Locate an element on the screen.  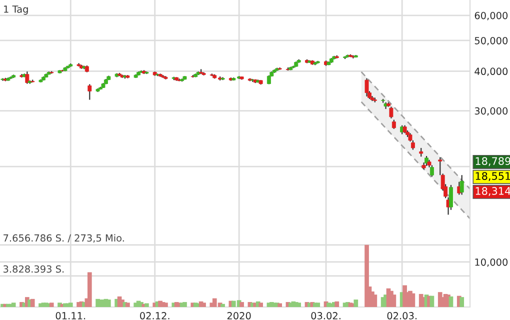
annotation: 18,551 is located at coordinates (493, 177).